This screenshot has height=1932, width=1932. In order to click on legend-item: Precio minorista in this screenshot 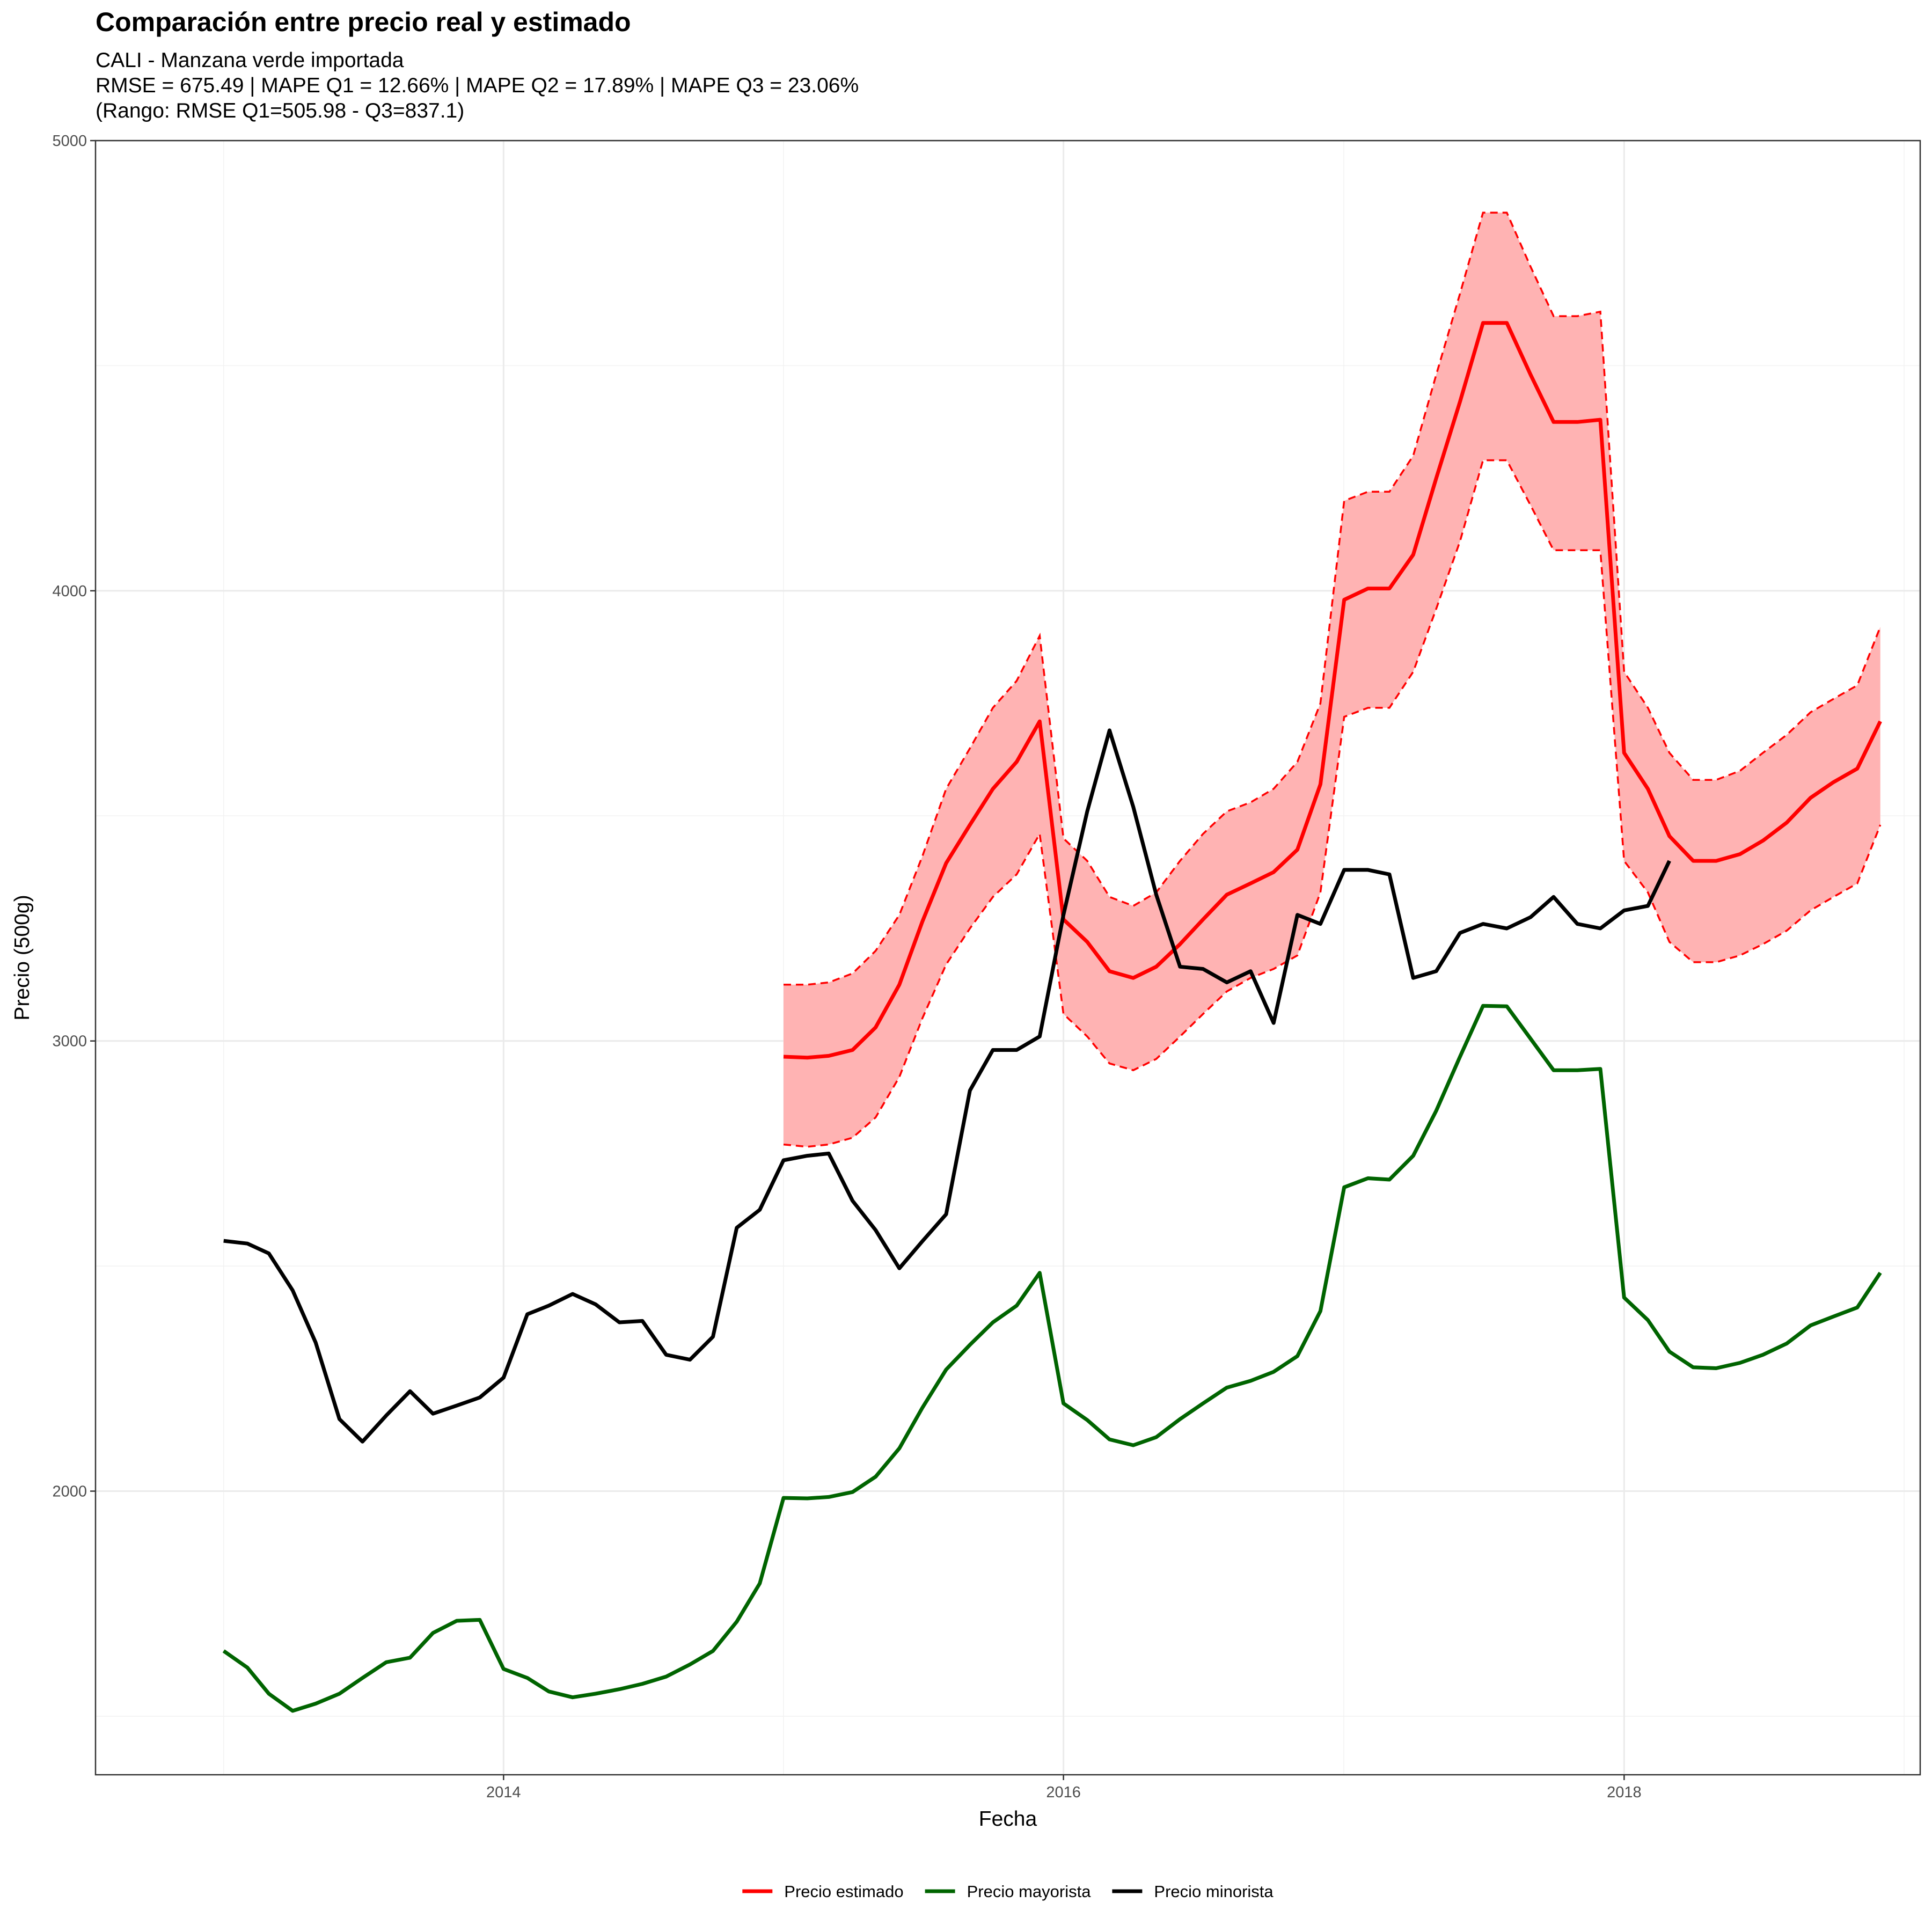, I will do `click(1193, 1891)`.